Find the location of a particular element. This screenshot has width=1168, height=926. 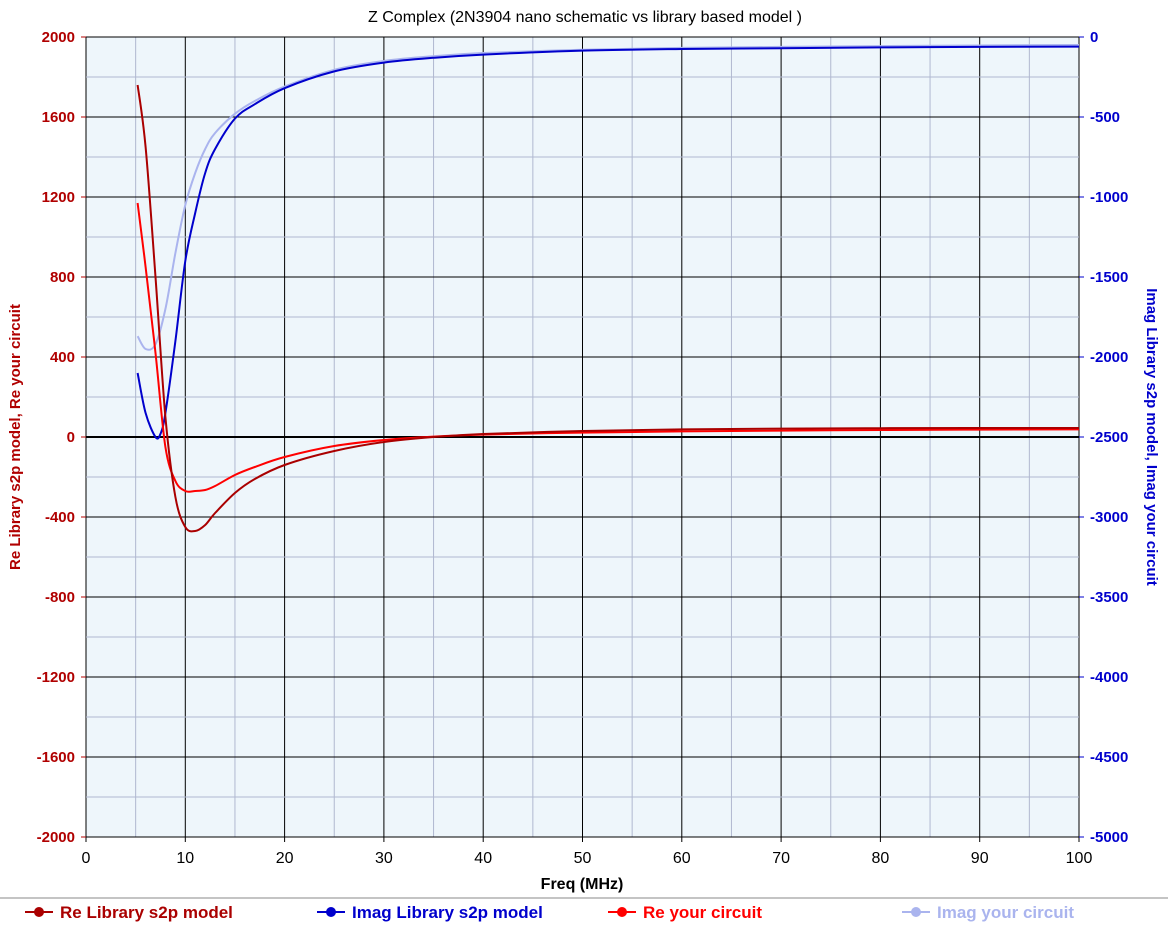

right-tick-label: -3500 is located at coordinates (1109, 597).